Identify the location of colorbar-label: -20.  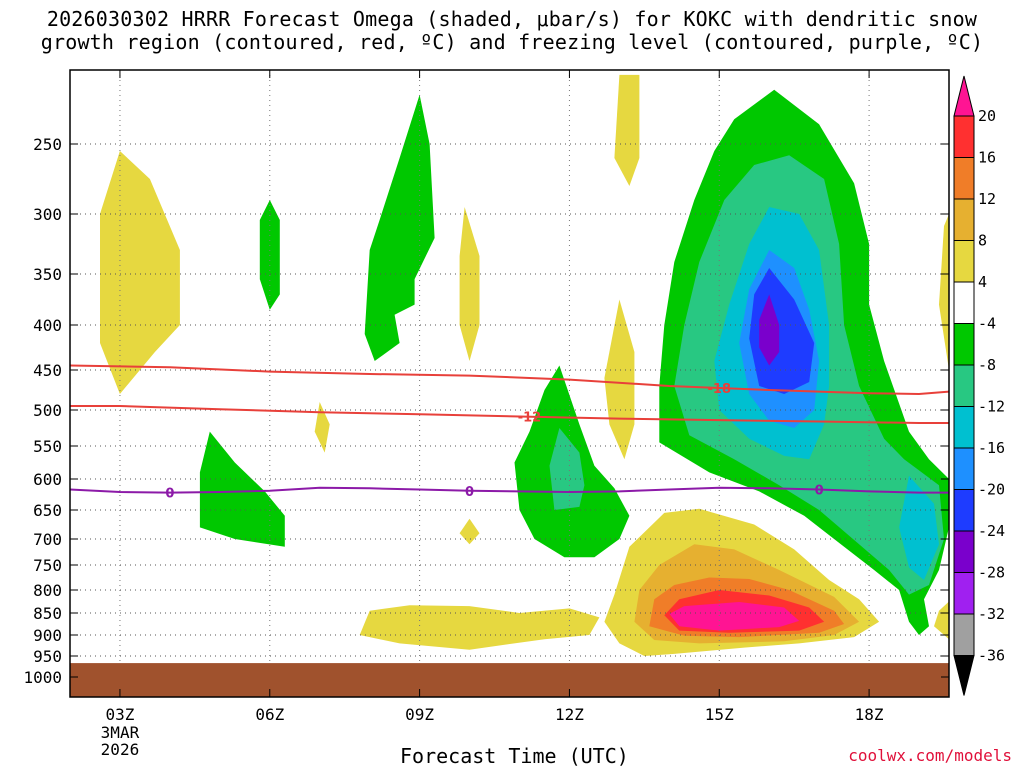
(991, 490).